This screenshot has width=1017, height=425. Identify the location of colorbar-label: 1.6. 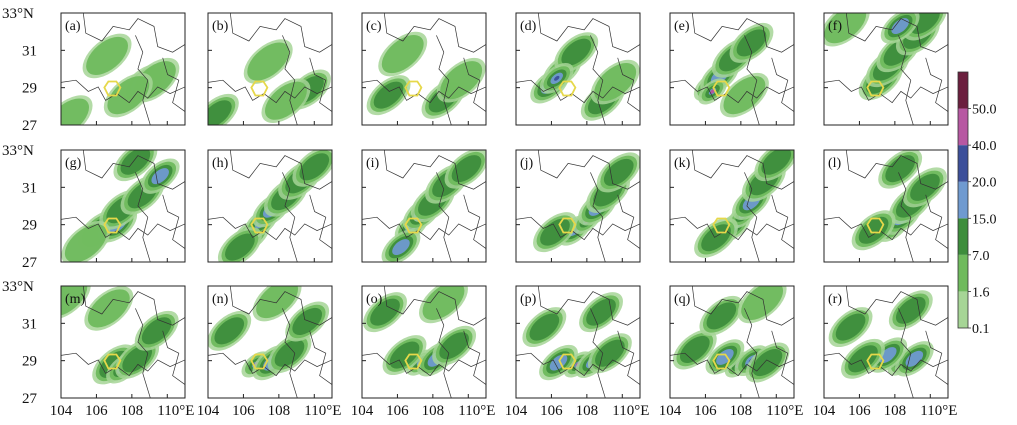
(981, 292).